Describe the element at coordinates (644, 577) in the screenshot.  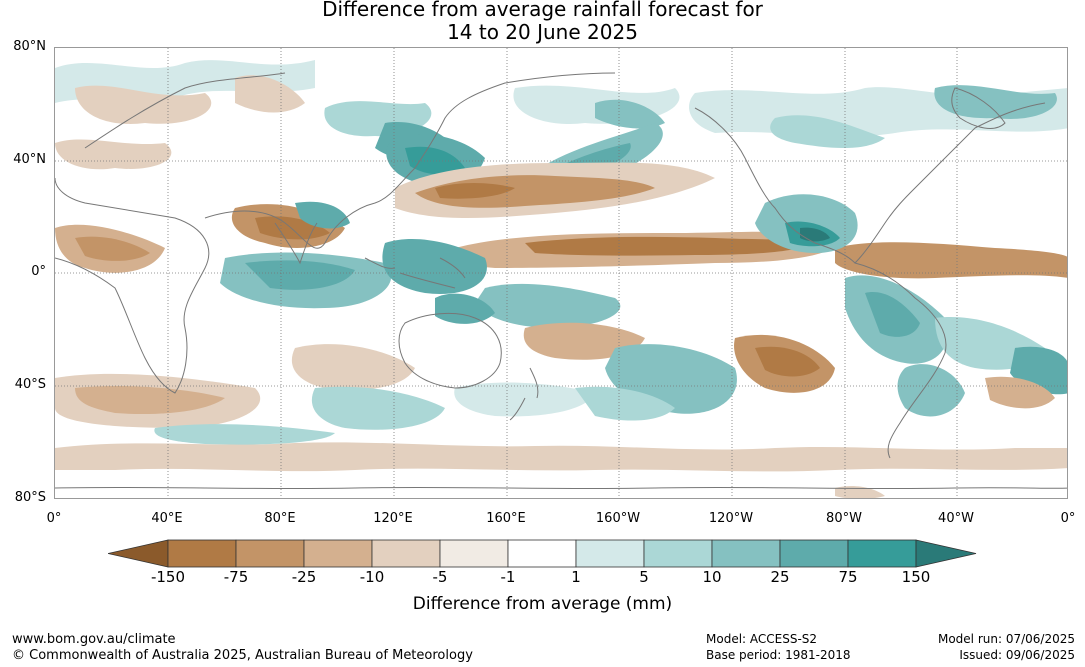
I see `legend-label: 5` at that location.